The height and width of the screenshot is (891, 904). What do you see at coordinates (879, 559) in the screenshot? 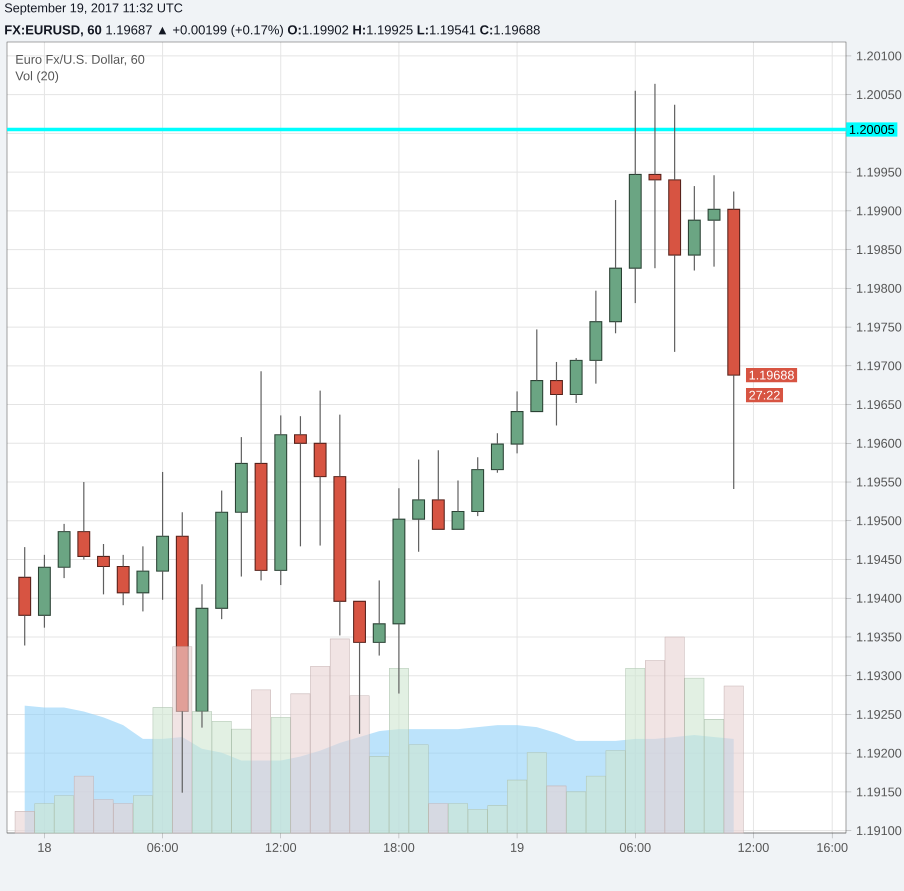
I see `y-tick-label: 1.19450` at bounding box center [879, 559].